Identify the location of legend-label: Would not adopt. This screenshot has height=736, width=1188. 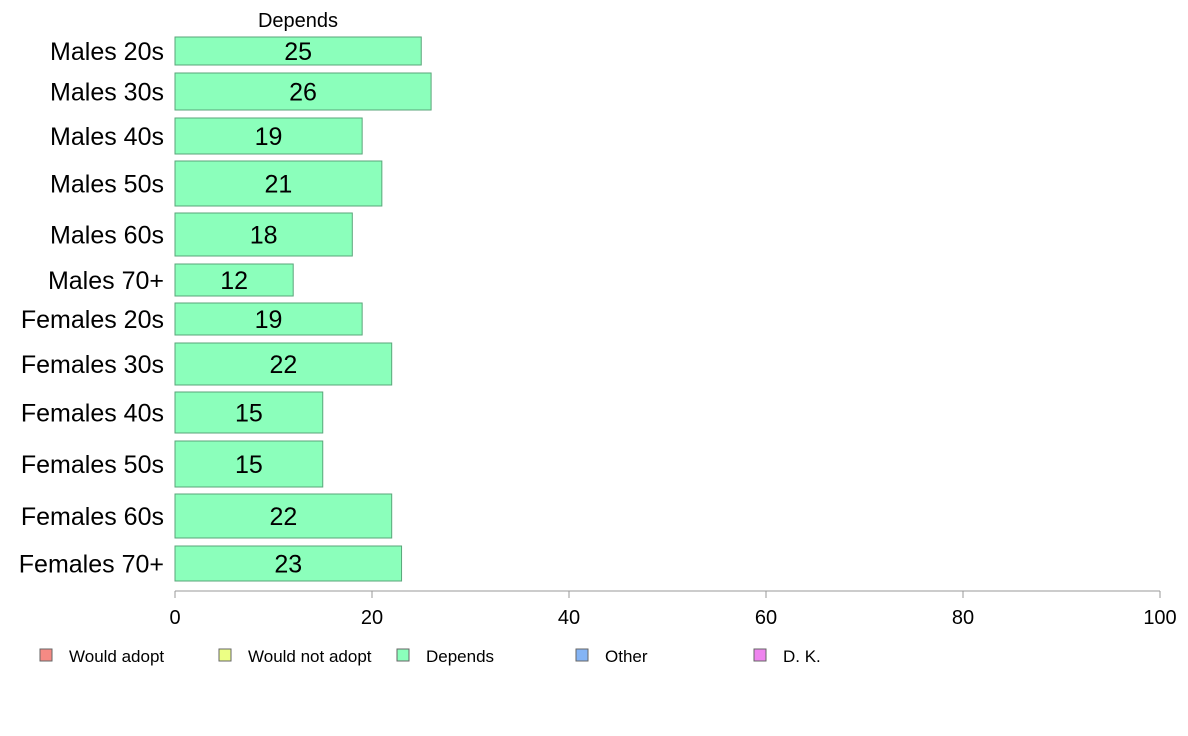
(310, 656).